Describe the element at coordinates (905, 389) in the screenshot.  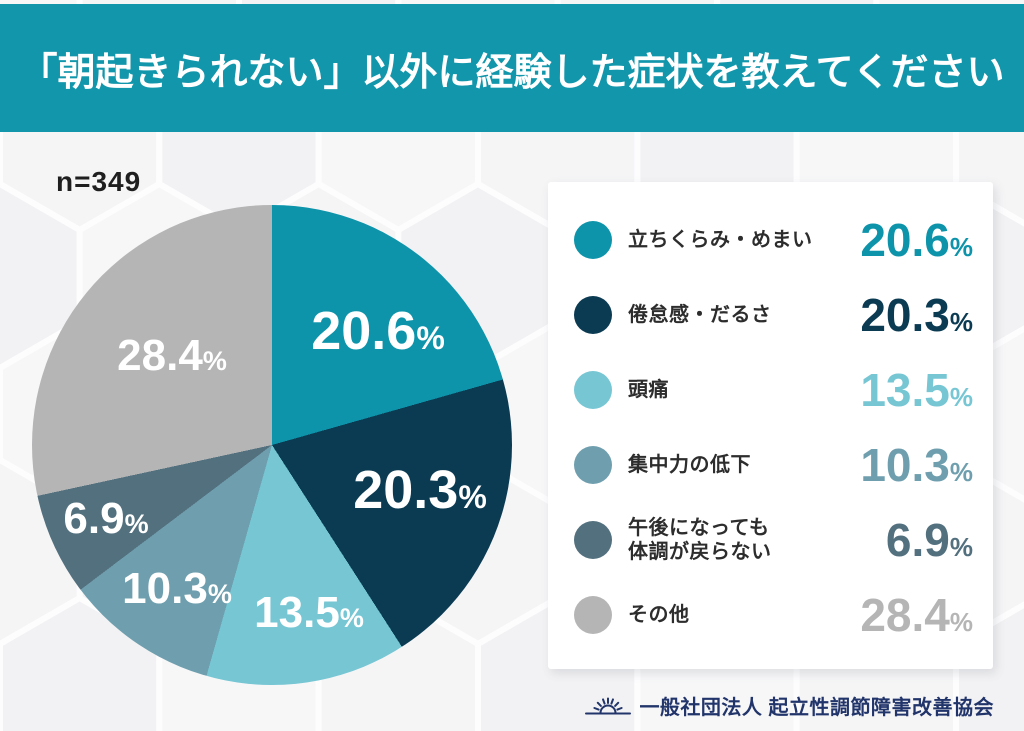
I see `legend-value-number: 13.5` at that location.